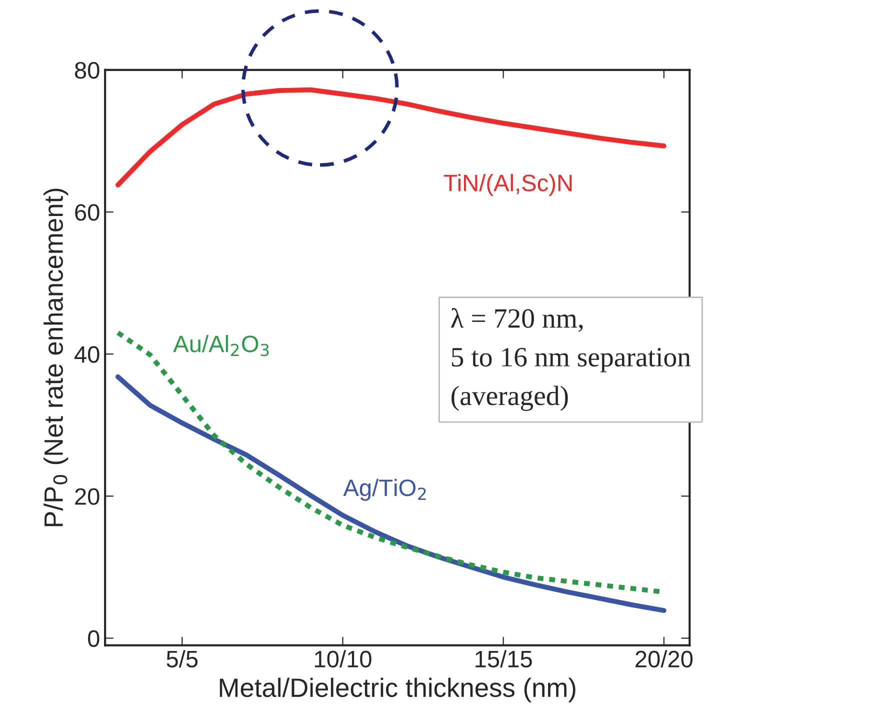  What do you see at coordinates (664, 659) in the screenshot?
I see `x-tick-label: 20/20` at bounding box center [664, 659].